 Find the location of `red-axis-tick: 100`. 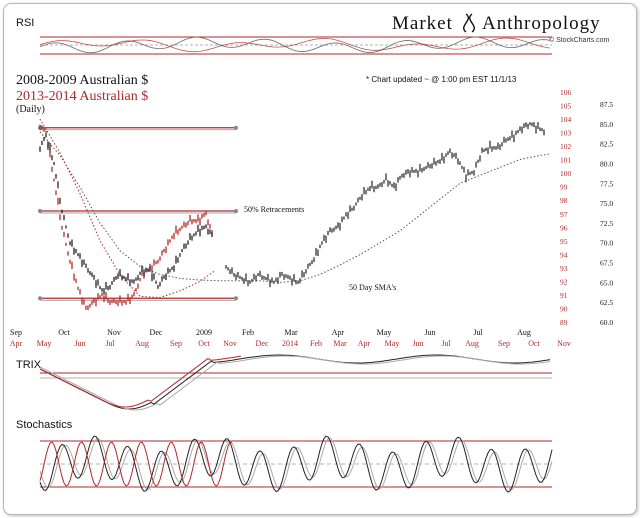

red-axis-tick: 100 is located at coordinates (566, 173).